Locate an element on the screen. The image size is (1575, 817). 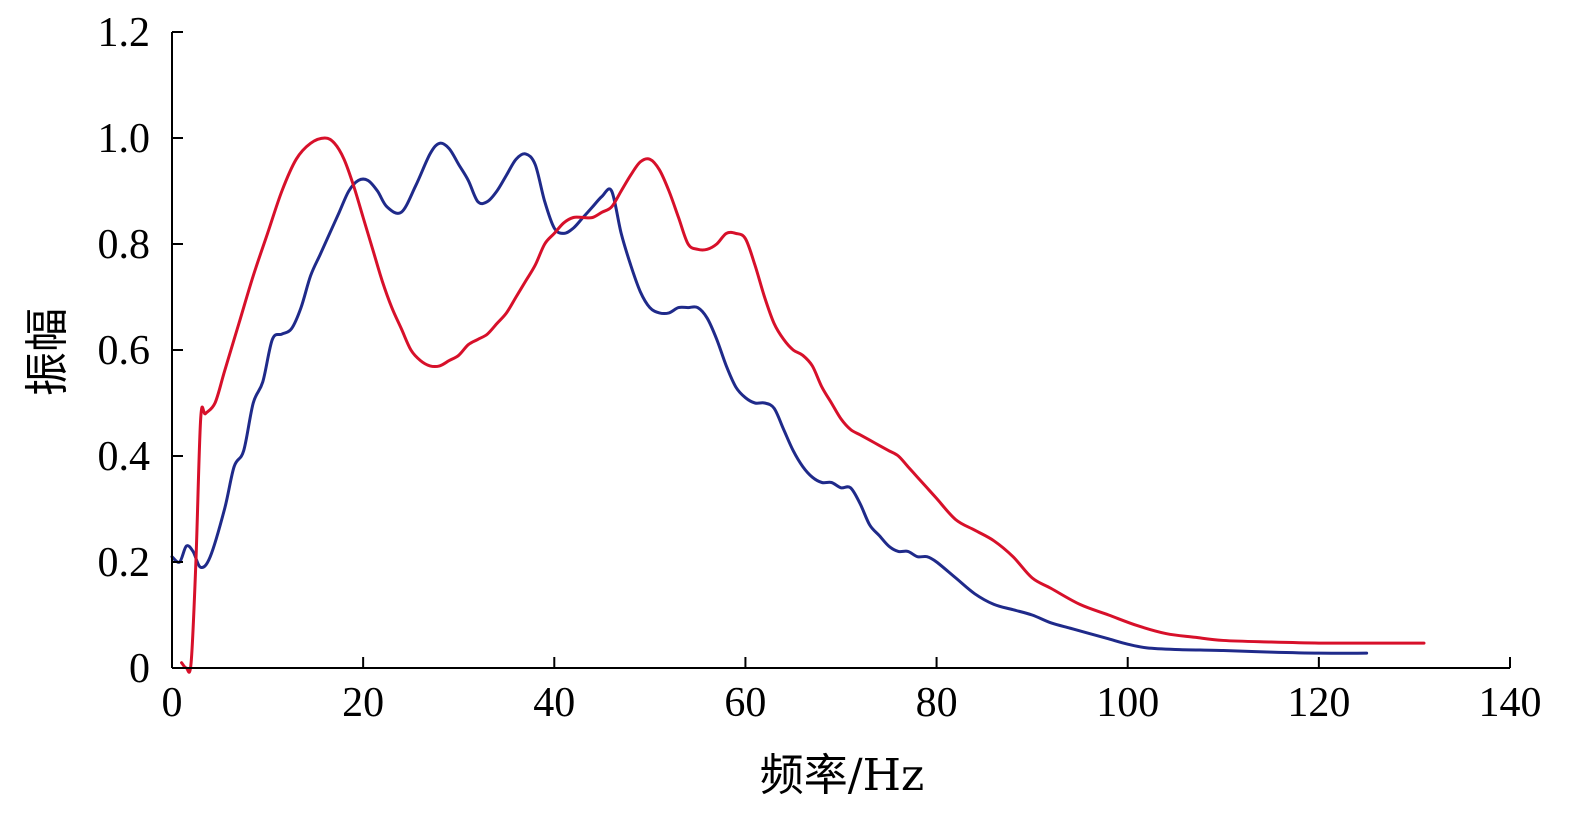
x-tick-label: 140 is located at coordinates (1510, 703).